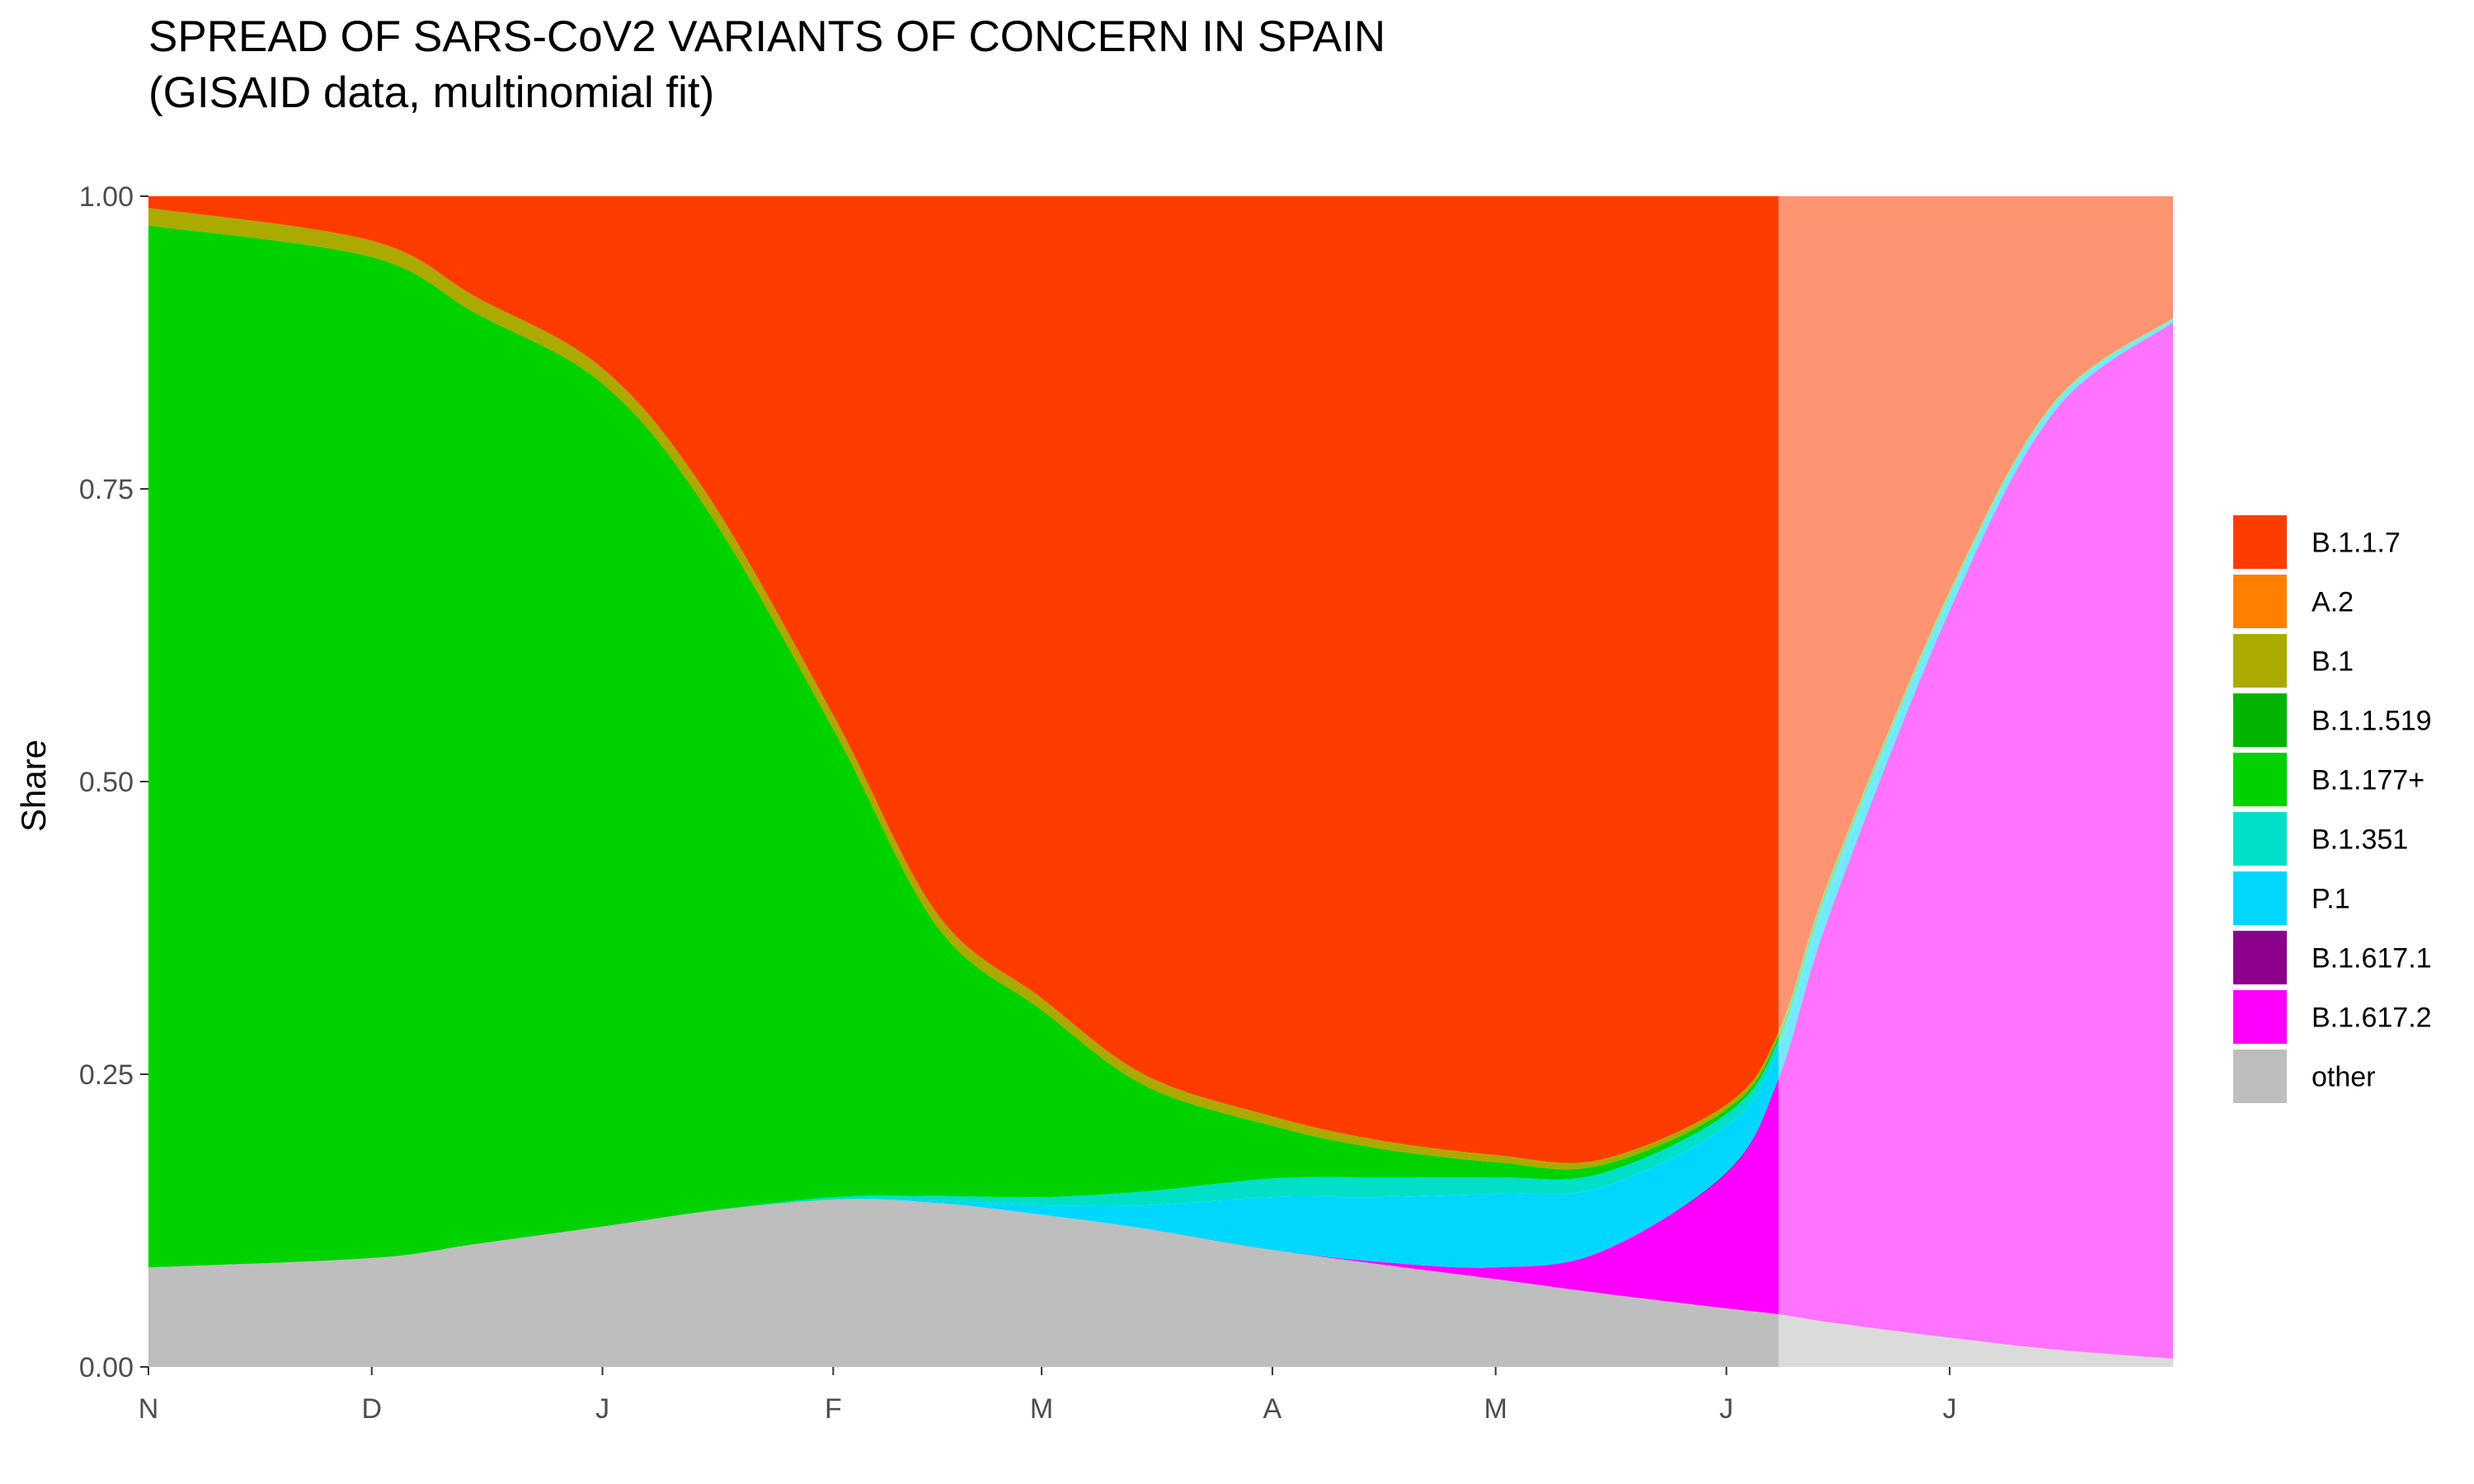  What do you see at coordinates (2344, 1077) in the screenshot?
I see `legend-label-other: other` at bounding box center [2344, 1077].